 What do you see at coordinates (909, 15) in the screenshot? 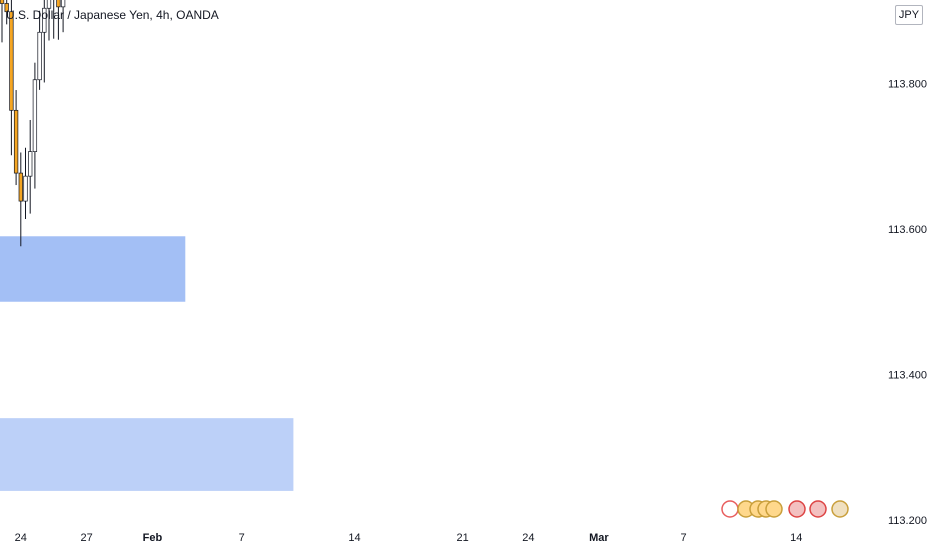
I see `currency-button: JPY` at bounding box center [909, 15].